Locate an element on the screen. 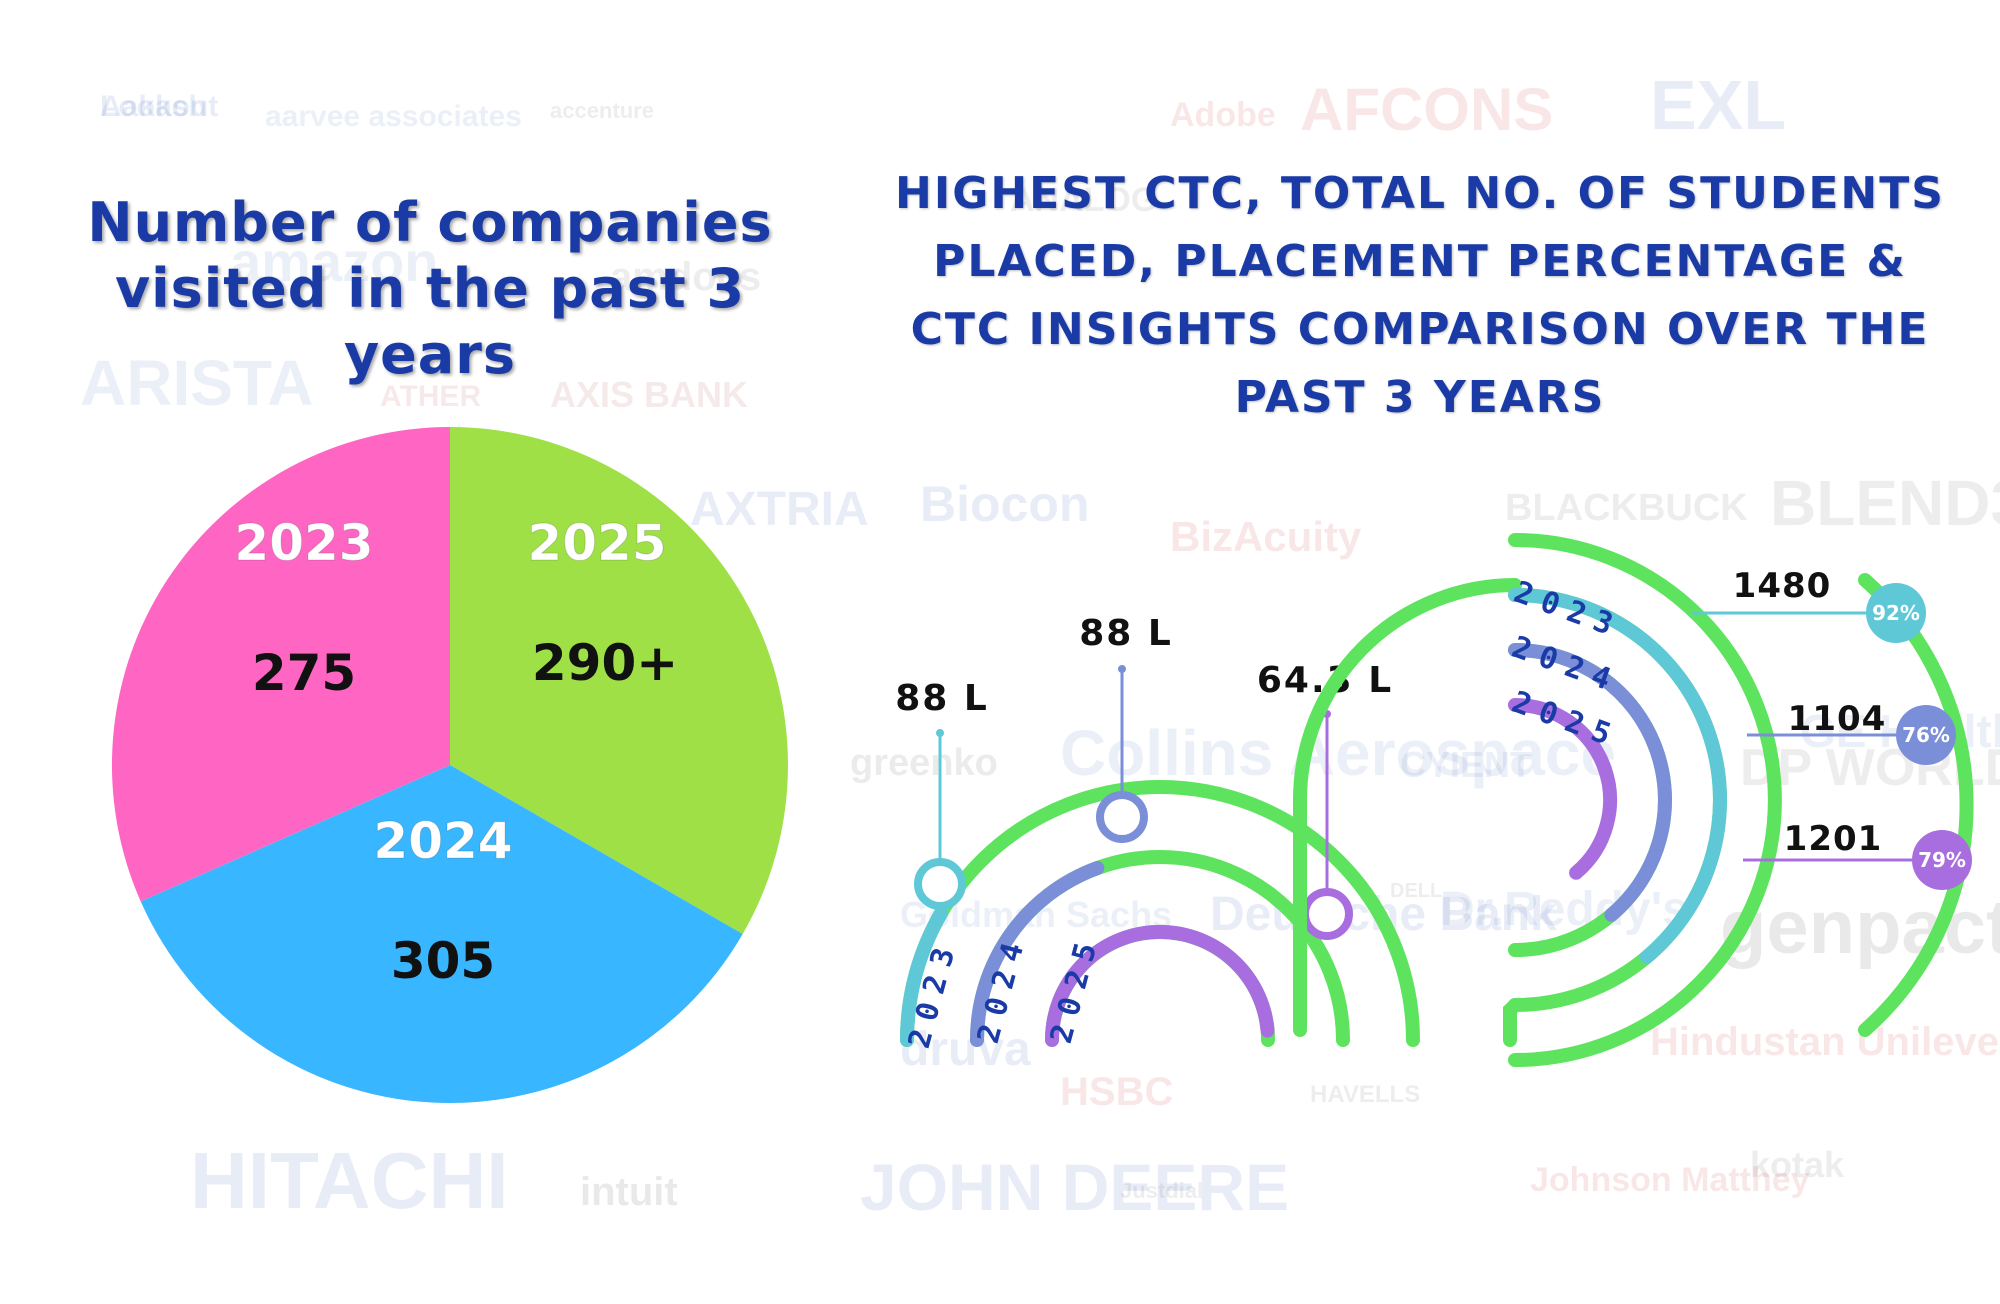 This screenshot has width=2000, height=1304. background-logo: ARISTA is located at coordinates (197, 383).